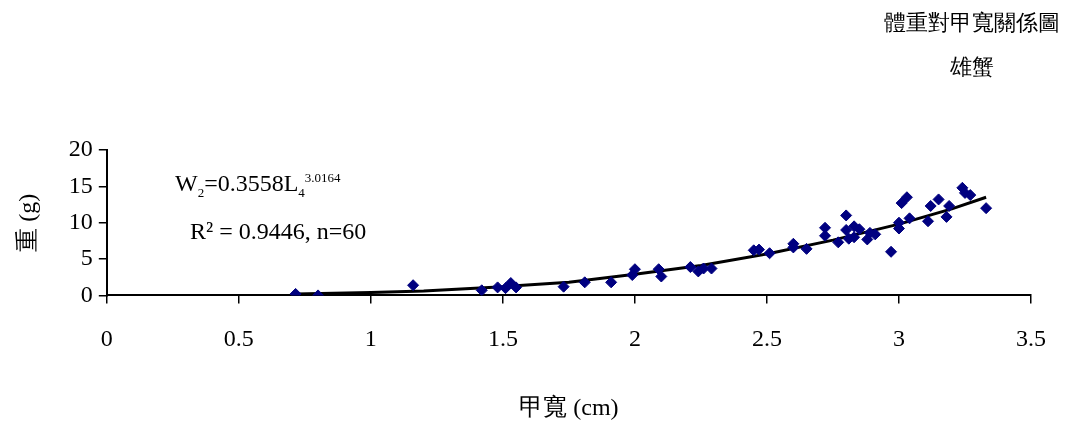 The height and width of the screenshot is (427, 1068). I want to click on y-tick-label: 15, so click(80, 184).